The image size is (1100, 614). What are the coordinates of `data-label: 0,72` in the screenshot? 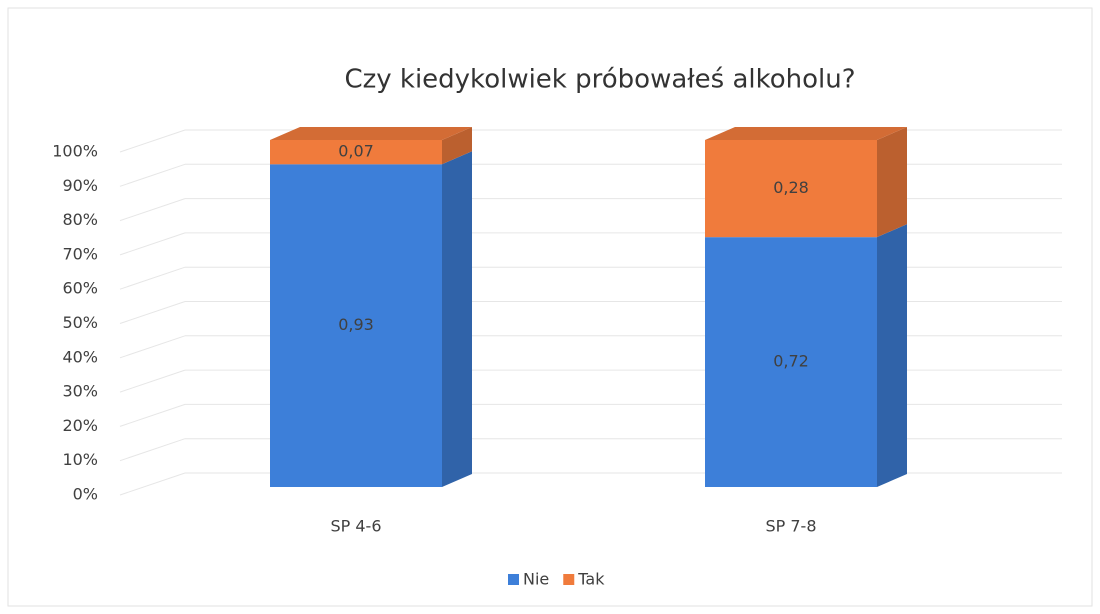 It's located at (791, 361).